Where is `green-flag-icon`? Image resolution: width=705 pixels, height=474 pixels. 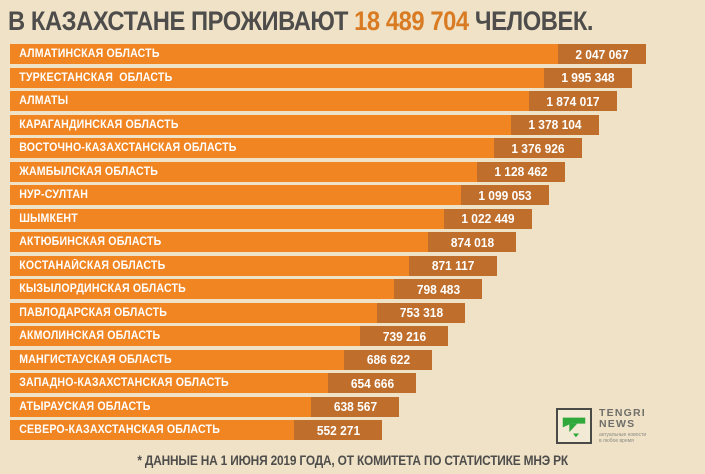 green-flag-icon is located at coordinates (574, 427).